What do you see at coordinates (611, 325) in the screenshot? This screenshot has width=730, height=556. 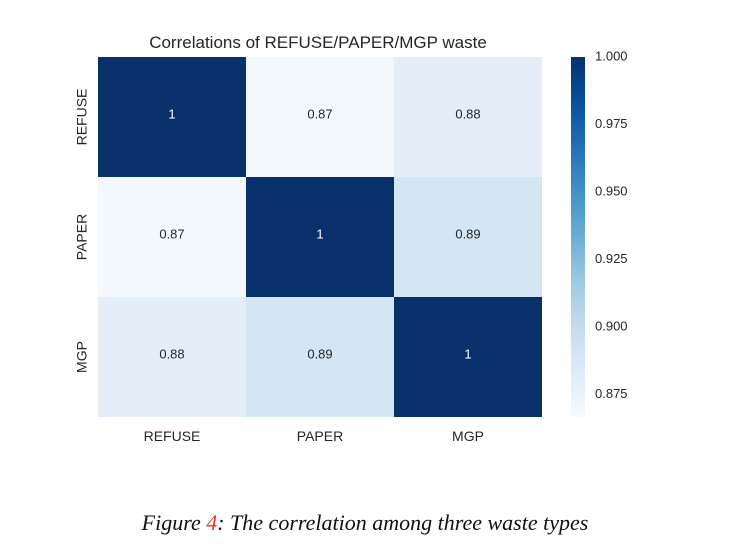 I see `colorbar-tick-label: 0.900` at bounding box center [611, 325].